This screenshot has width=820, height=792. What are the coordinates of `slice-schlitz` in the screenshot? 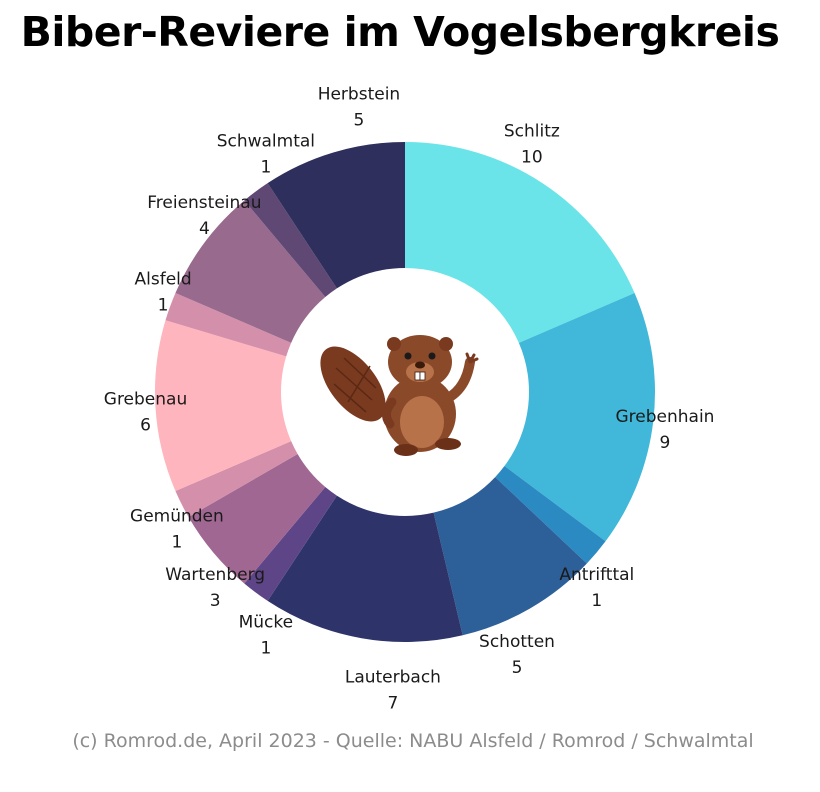 It's located at (520, 242).